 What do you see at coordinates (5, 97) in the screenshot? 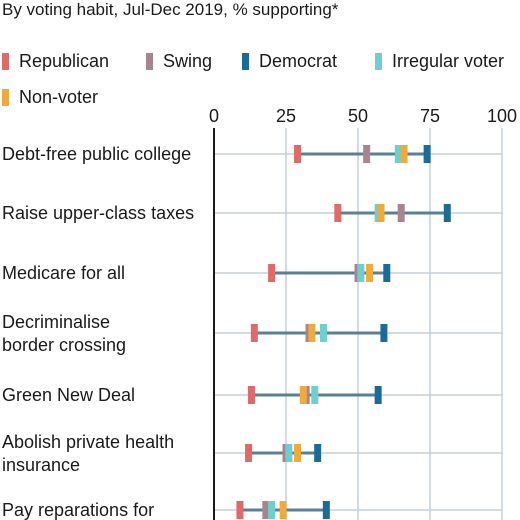
I see `legend-swatch-non-voter` at bounding box center [5, 97].